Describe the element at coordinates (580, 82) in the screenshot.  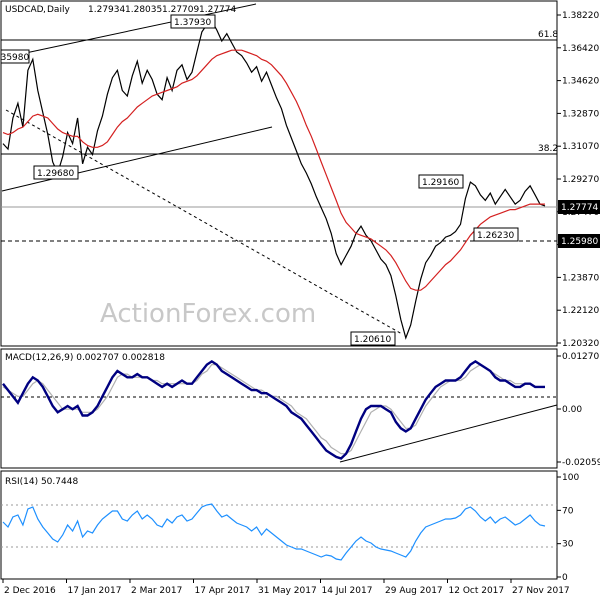
I see `price-y-tick-label: 1.34620` at that location.